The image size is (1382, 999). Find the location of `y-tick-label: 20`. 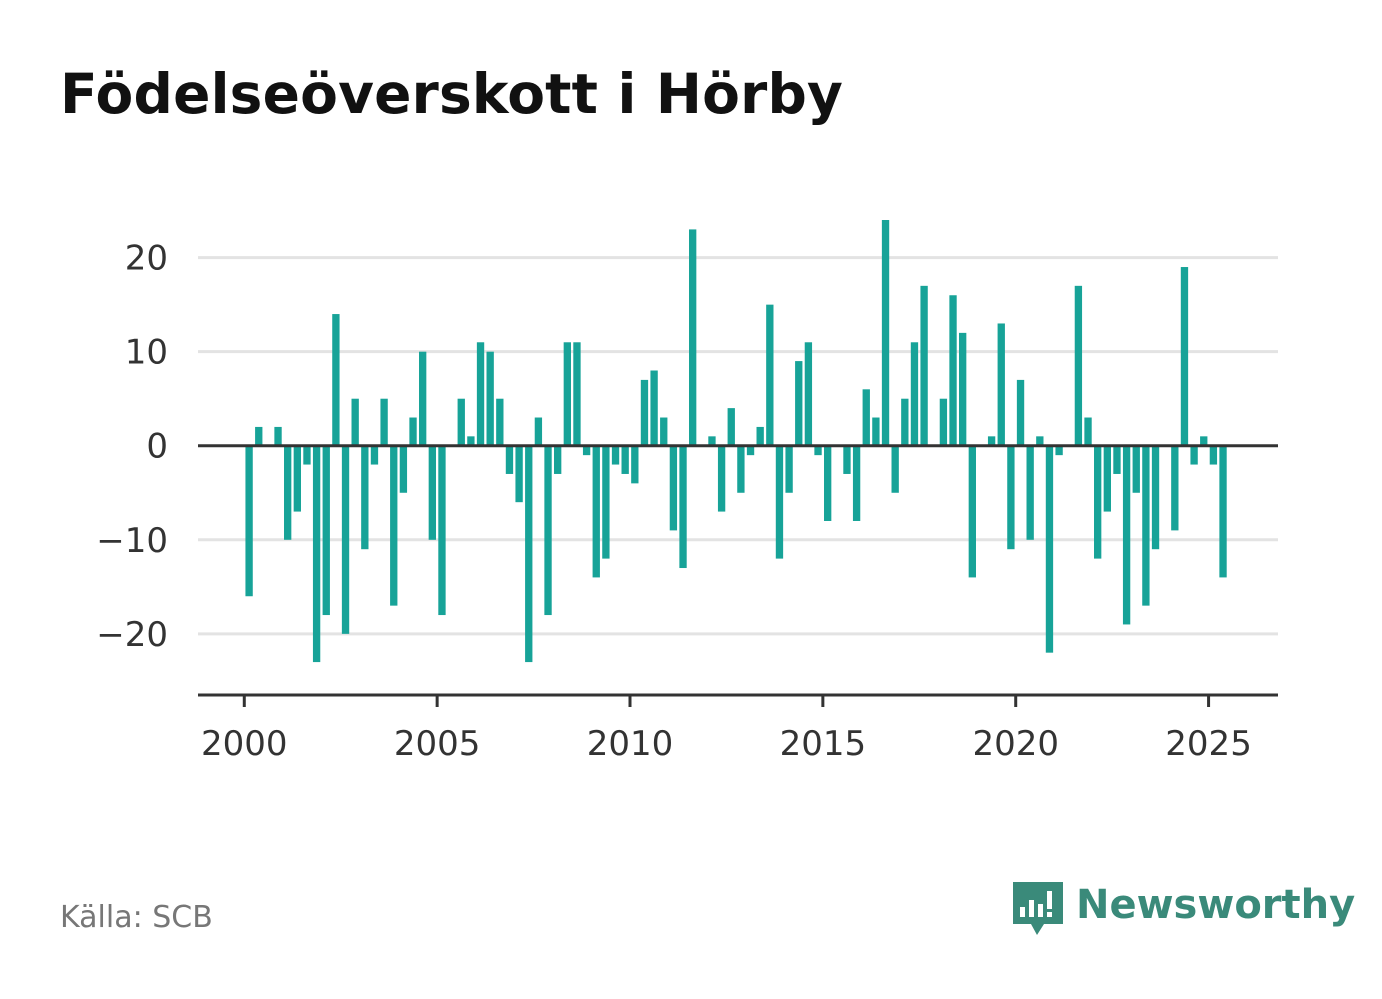

y-tick-label: 20 is located at coordinates (146, 259).